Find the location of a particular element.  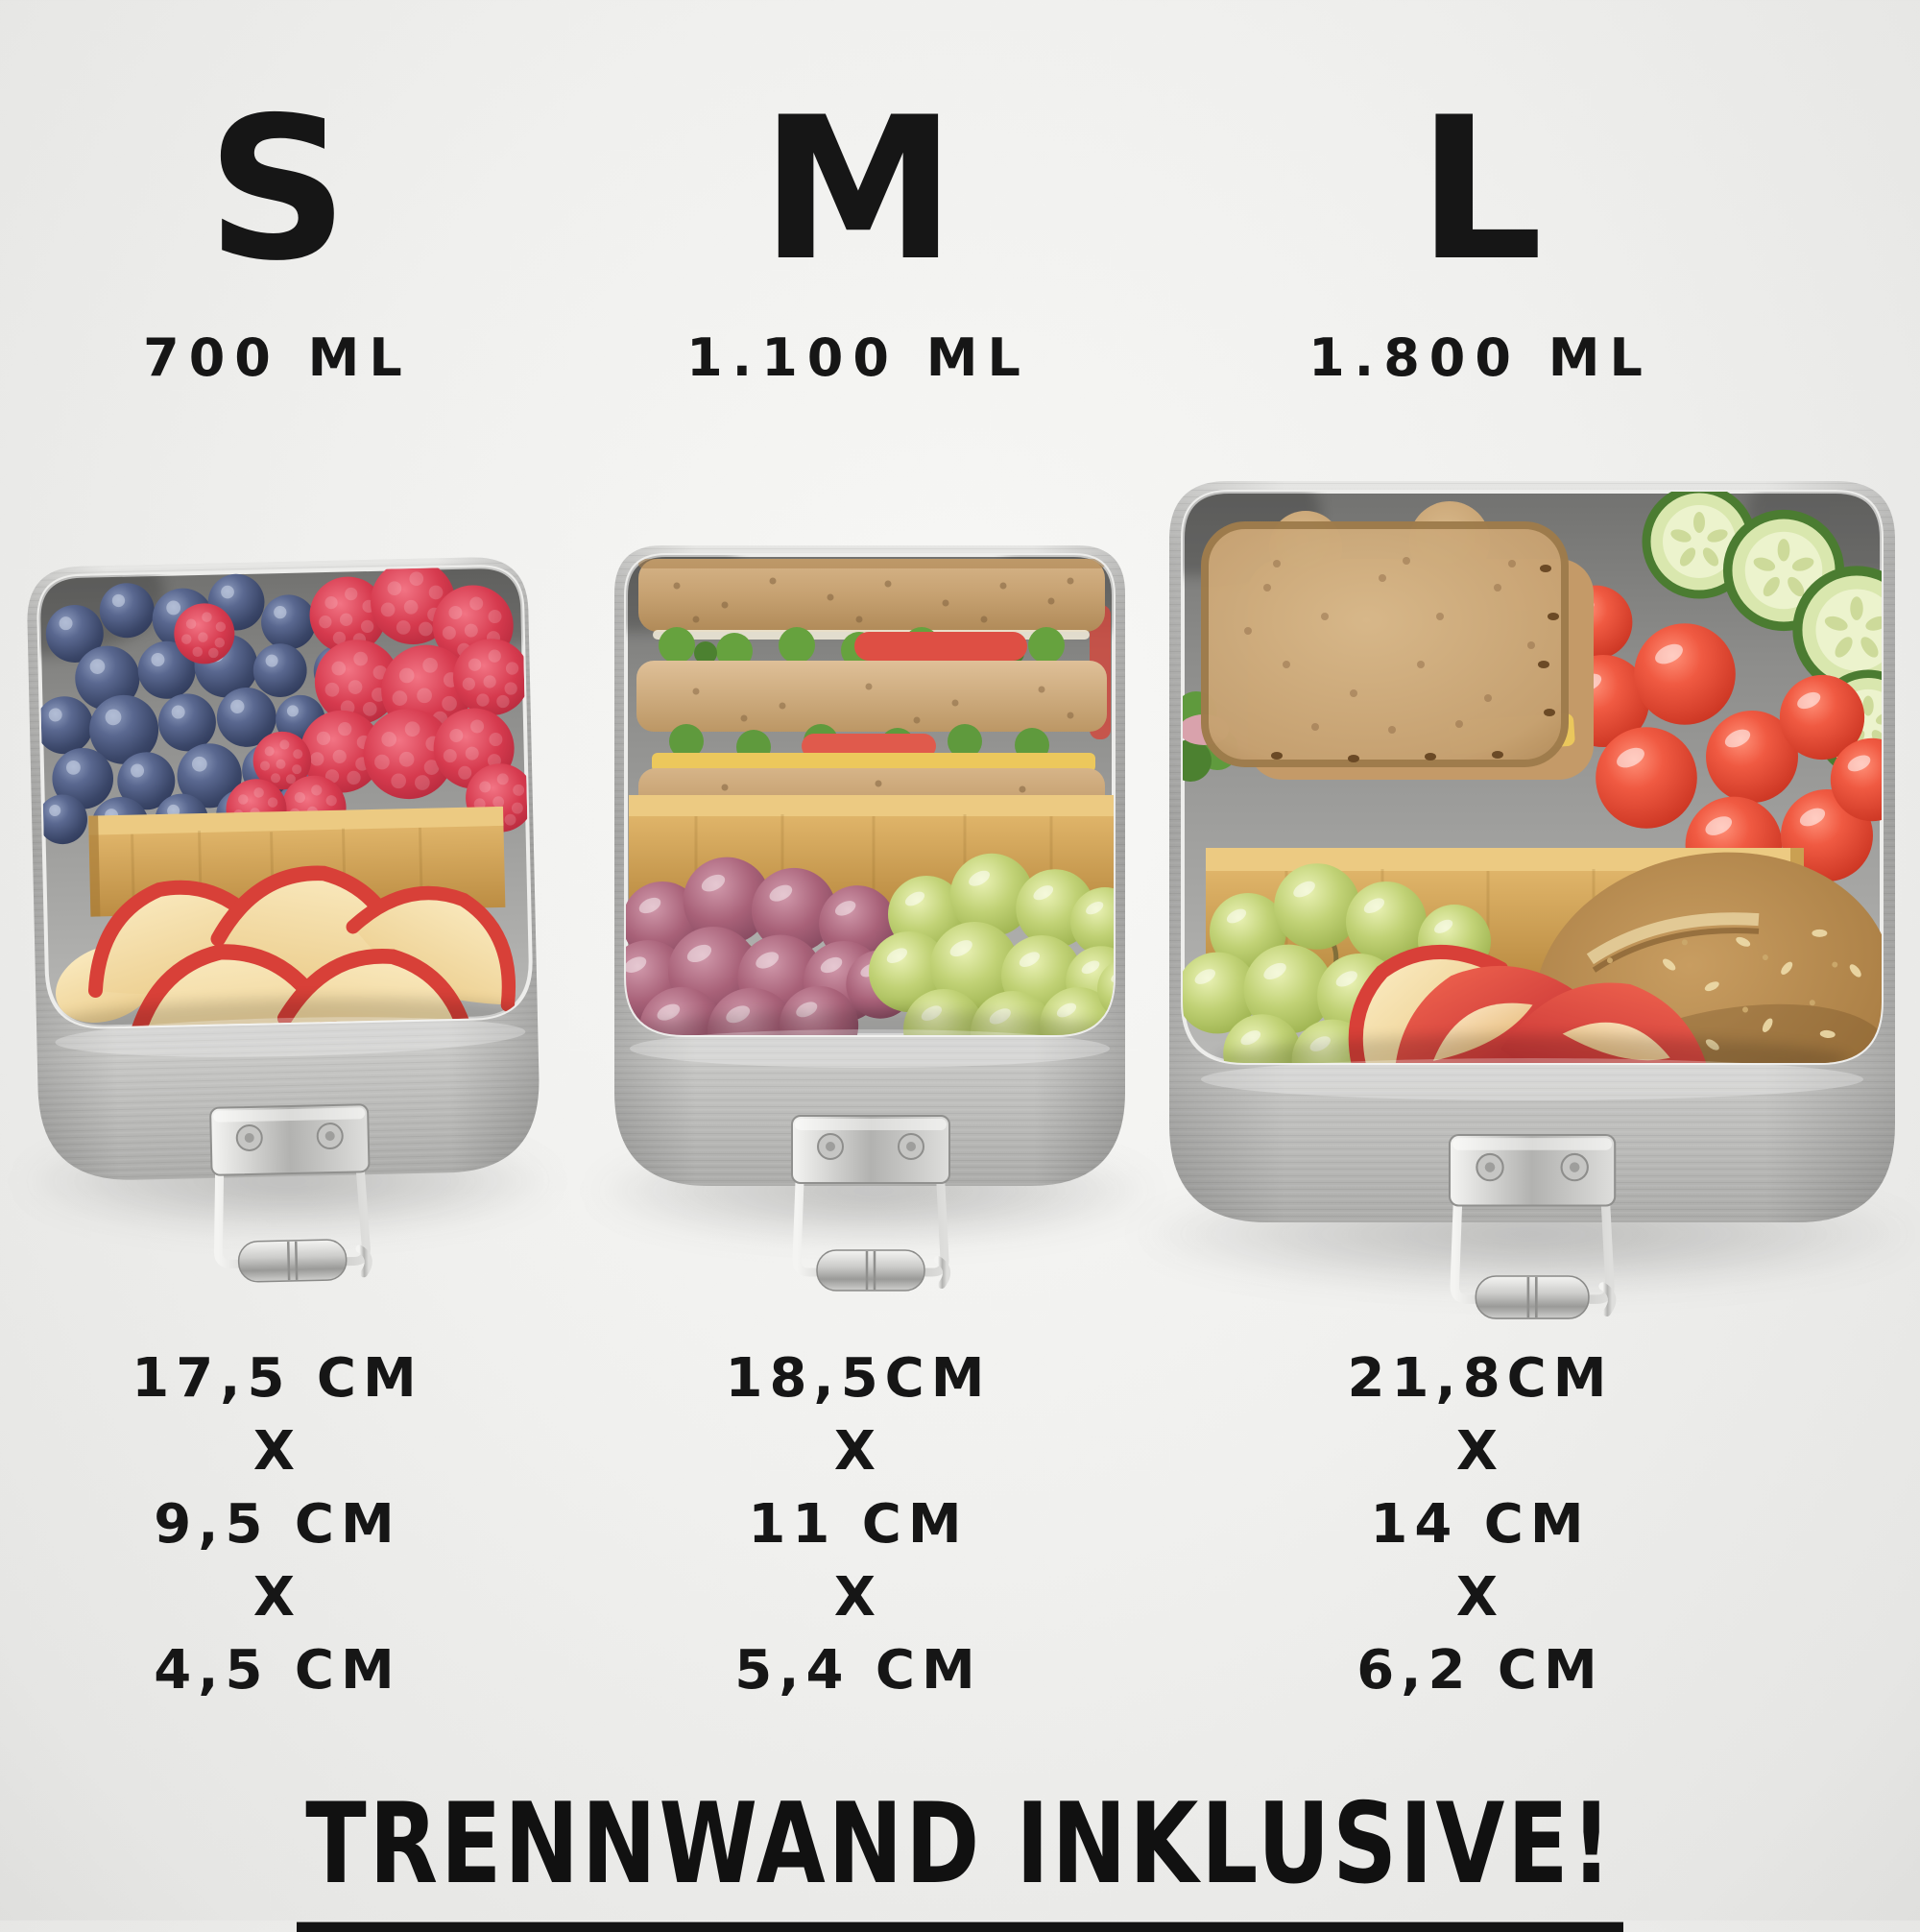

lunchbox-s is located at coordinates (285, 939).